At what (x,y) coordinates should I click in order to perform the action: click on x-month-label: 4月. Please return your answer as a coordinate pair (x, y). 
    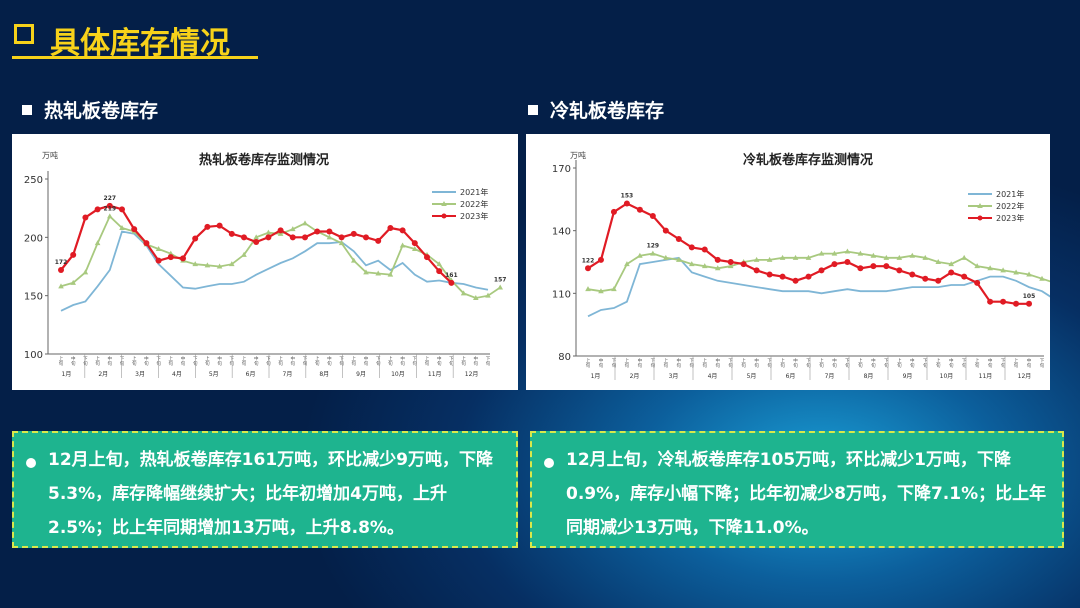
    Looking at the image, I should click on (177, 374).